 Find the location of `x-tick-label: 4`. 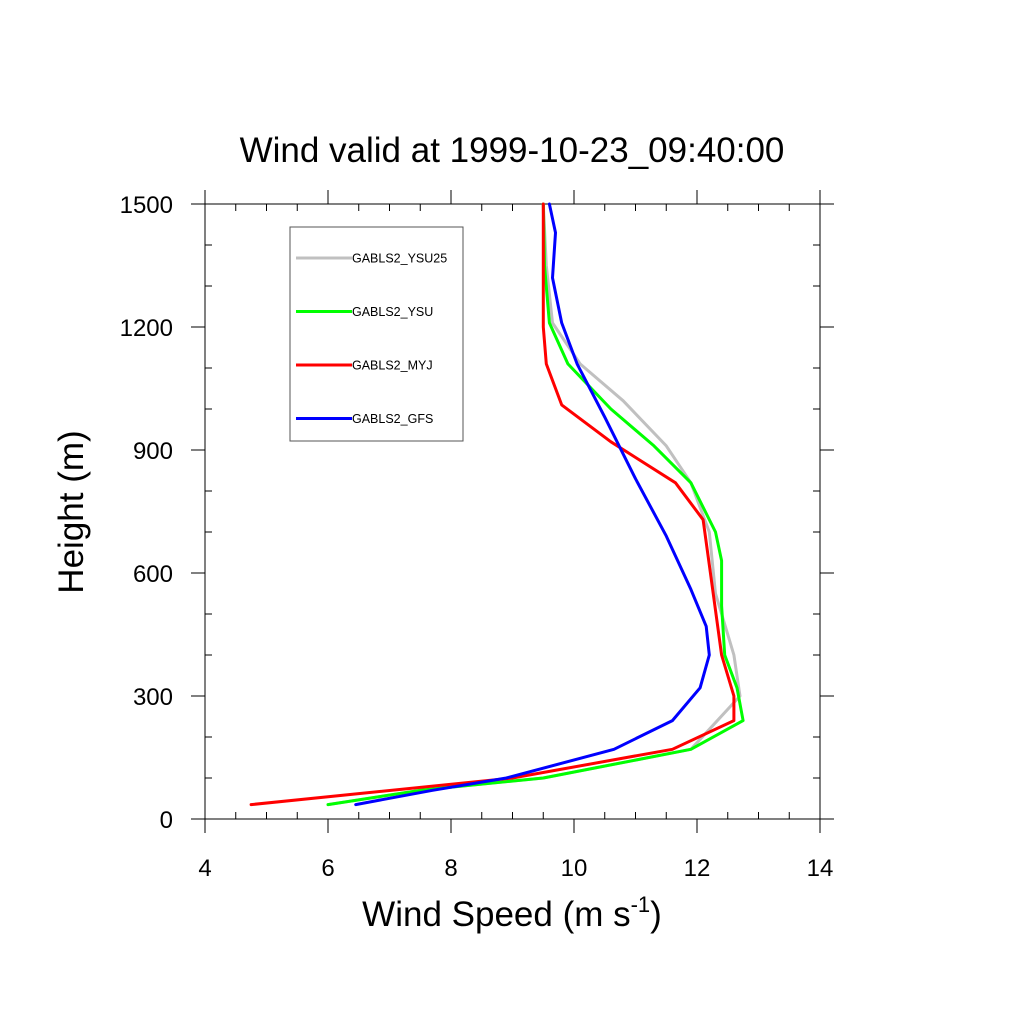

x-tick-label: 4 is located at coordinates (204, 868).